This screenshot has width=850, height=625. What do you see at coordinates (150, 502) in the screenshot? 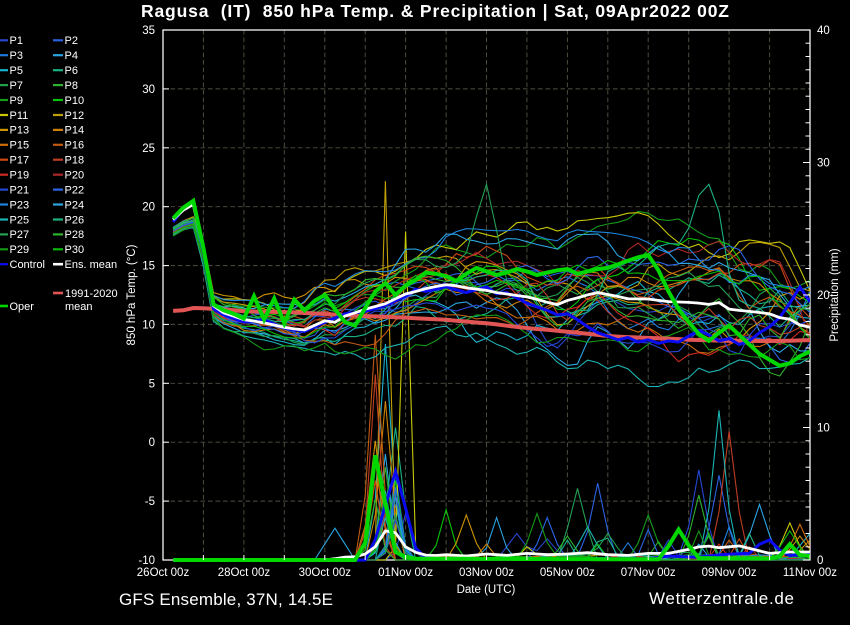
I see `svg-text: -5` at bounding box center [150, 502].